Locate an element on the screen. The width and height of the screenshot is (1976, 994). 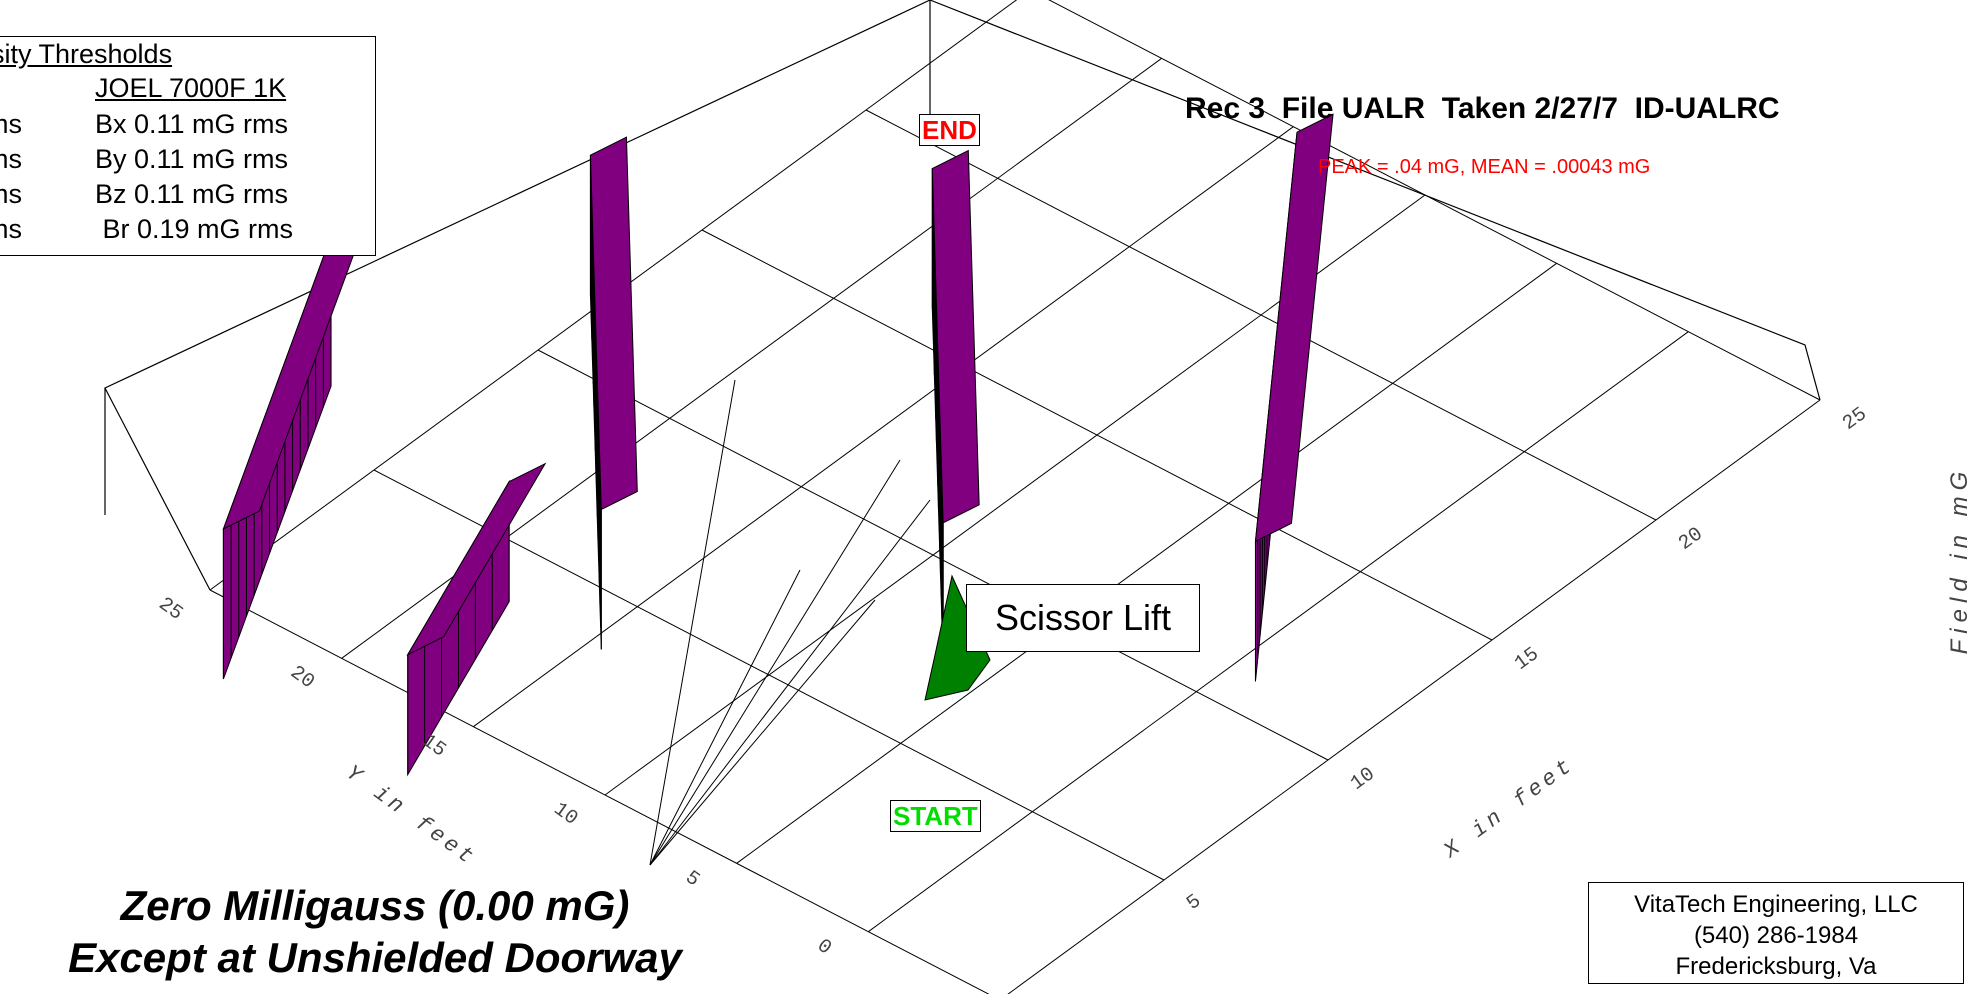
caption-line-1: Zero Milligauss (0.00 mG) is located at coordinates (375, 905).